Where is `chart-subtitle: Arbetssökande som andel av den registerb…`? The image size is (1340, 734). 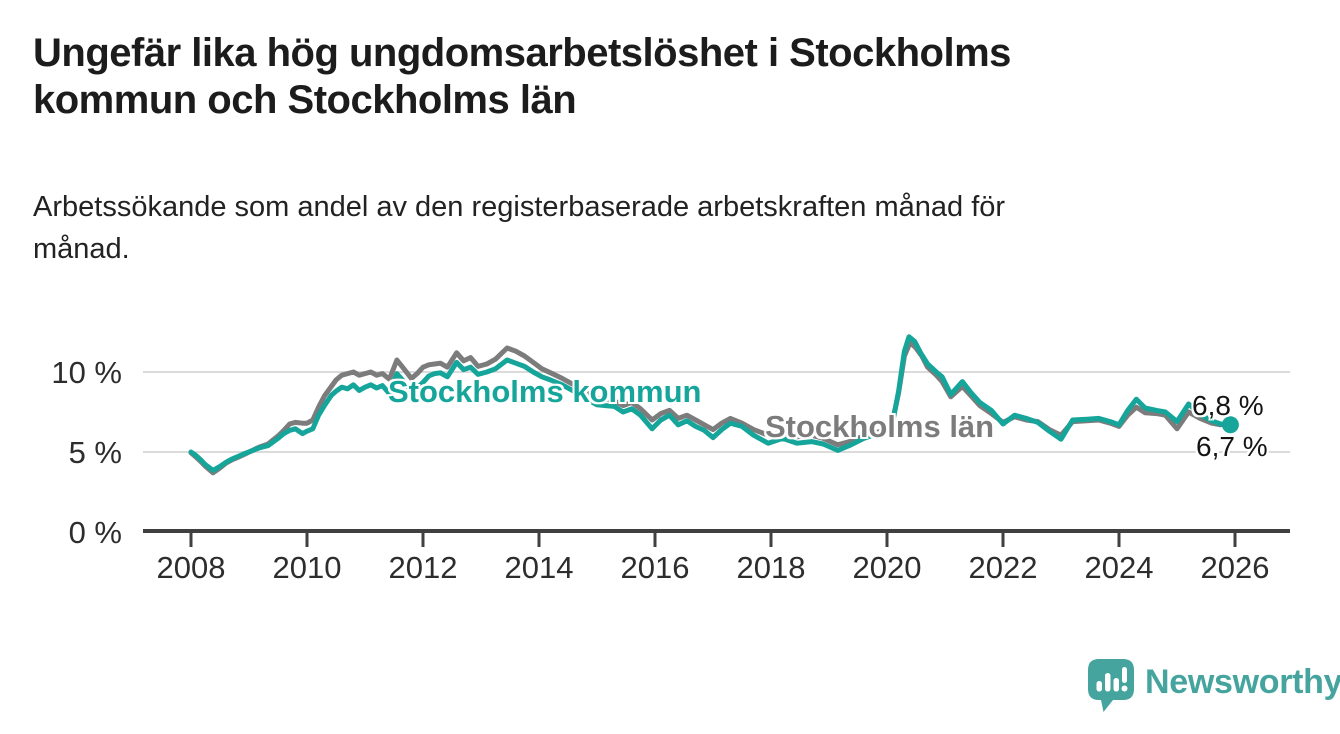
chart-subtitle: Arbetssökande som andel av den registerb… is located at coordinates (633, 228).